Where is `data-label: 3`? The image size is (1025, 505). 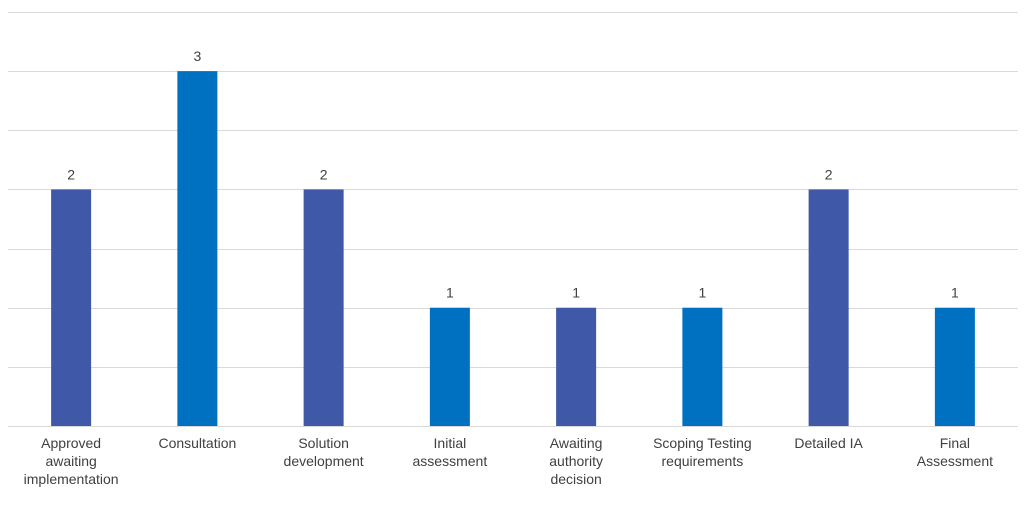
data-label: 3 is located at coordinates (197, 56).